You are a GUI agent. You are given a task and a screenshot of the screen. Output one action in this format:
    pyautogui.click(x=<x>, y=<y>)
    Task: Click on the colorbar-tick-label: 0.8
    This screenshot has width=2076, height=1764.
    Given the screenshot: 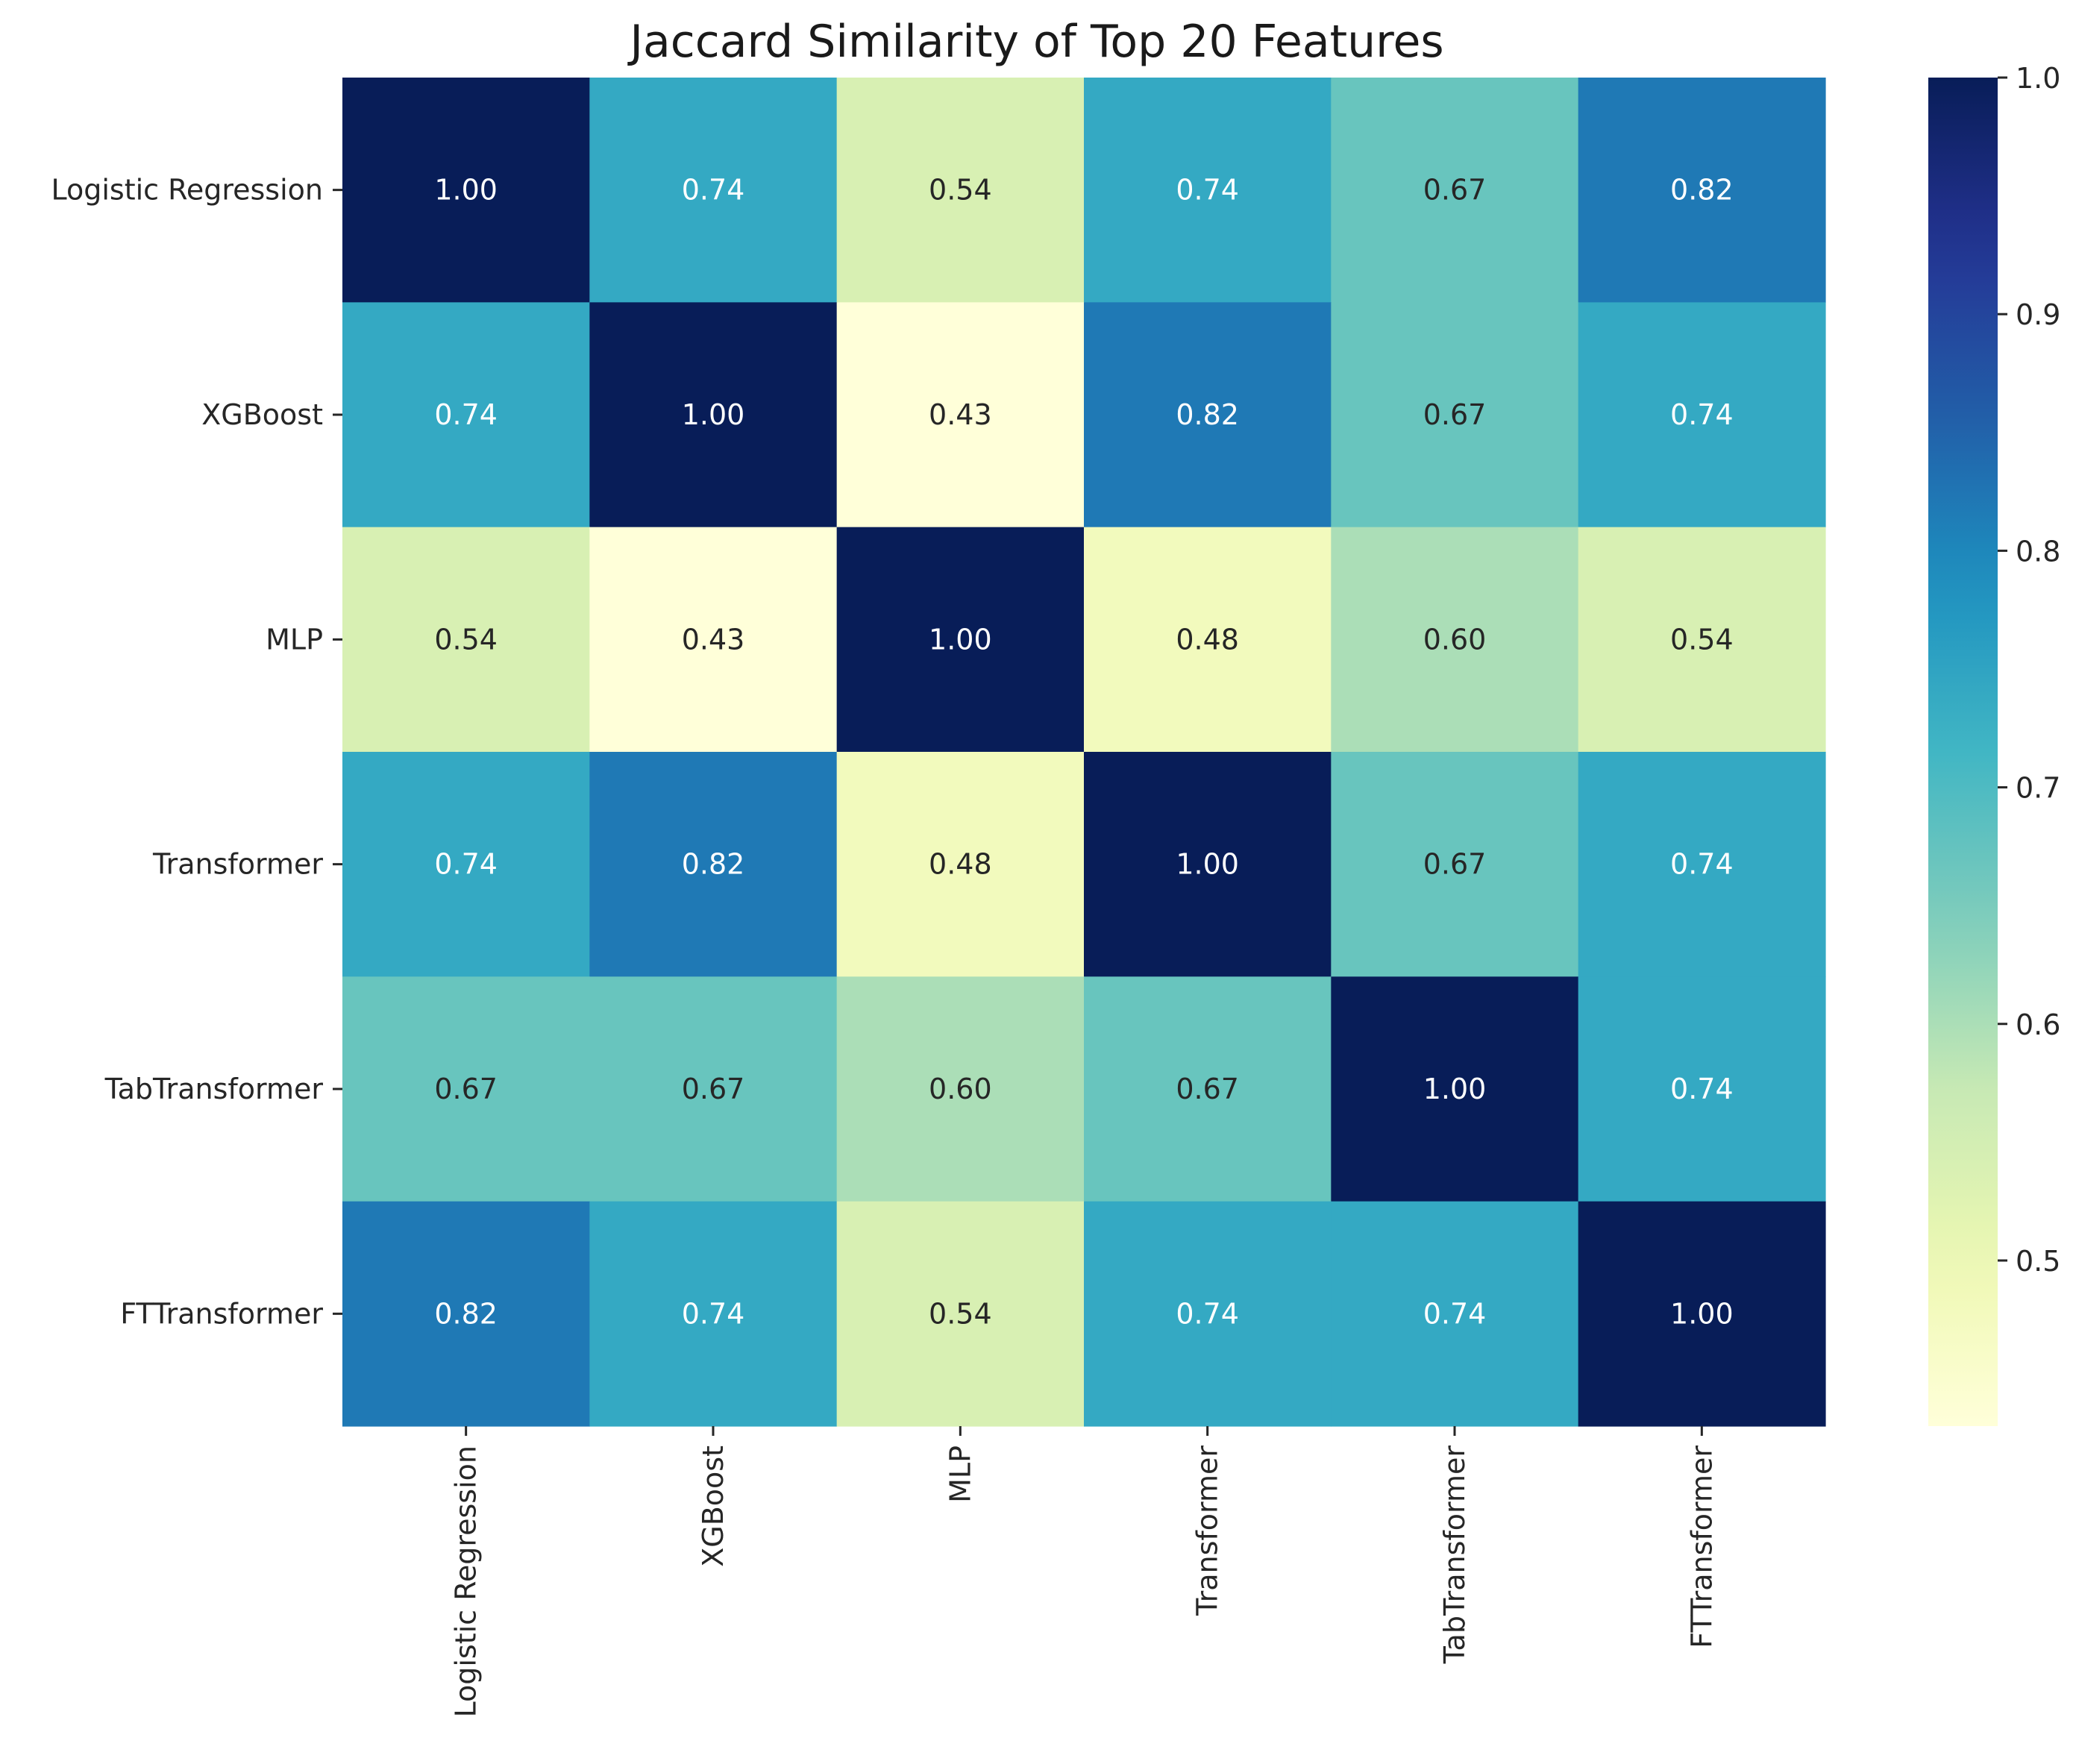 What is the action you would take?
    pyautogui.click(x=2038, y=551)
    